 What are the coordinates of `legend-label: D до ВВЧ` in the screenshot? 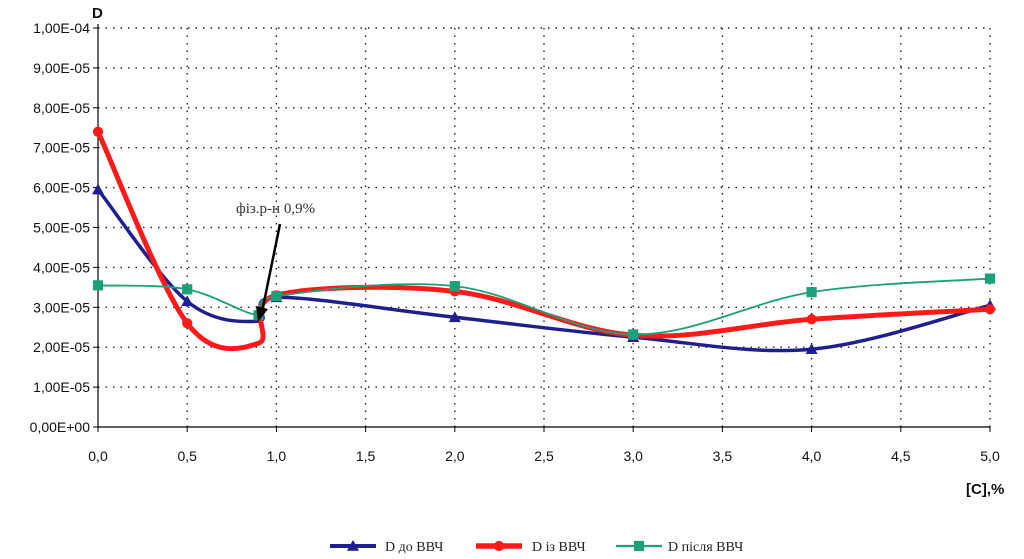 It's located at (414, 547).